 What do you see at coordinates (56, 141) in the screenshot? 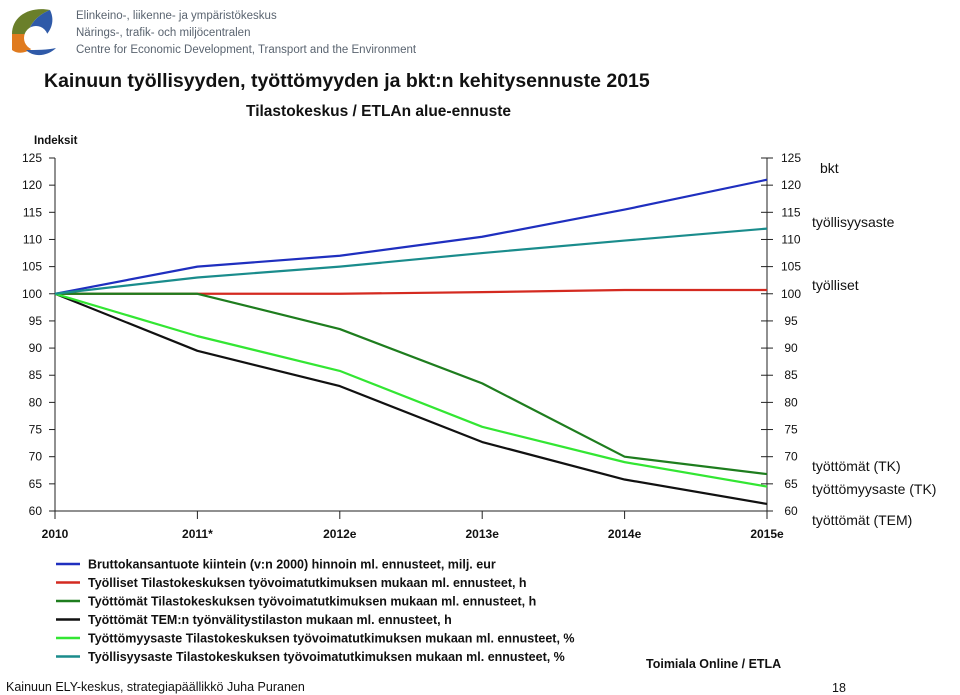
I see `y-axis-label: Indeksit` at bounding box center [56, 141].